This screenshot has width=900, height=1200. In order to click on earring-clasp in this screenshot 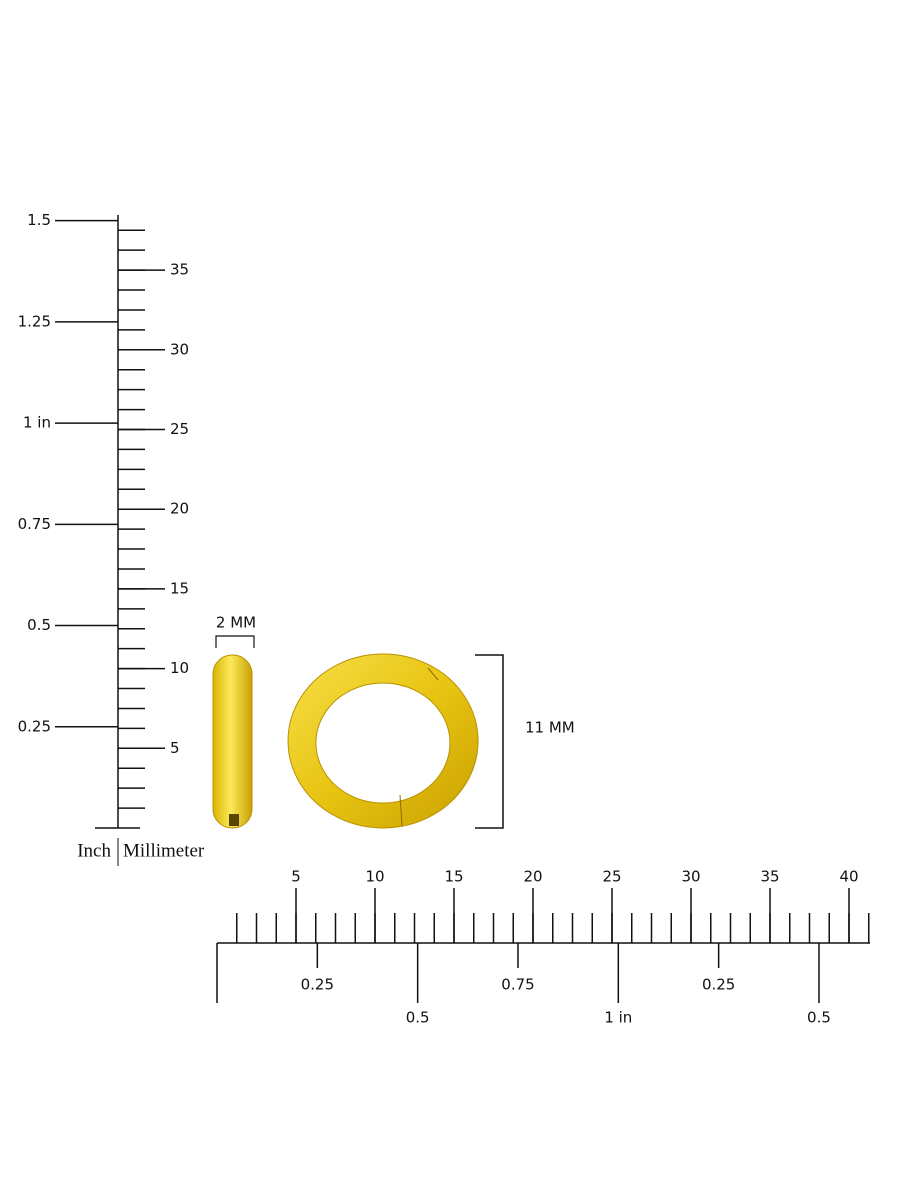, I will do `click(234, 820)`.